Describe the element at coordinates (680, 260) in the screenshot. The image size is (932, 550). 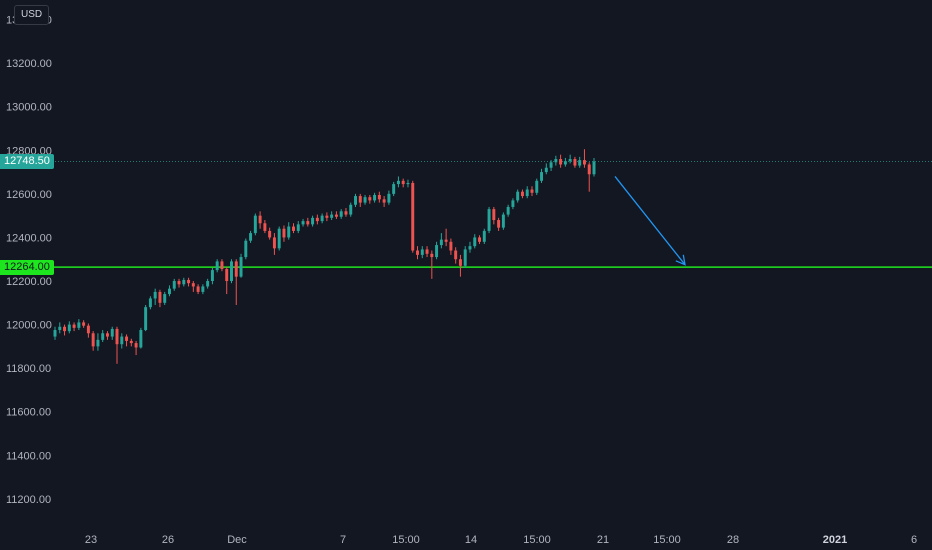
I see `arrow-head-icon` at that location.